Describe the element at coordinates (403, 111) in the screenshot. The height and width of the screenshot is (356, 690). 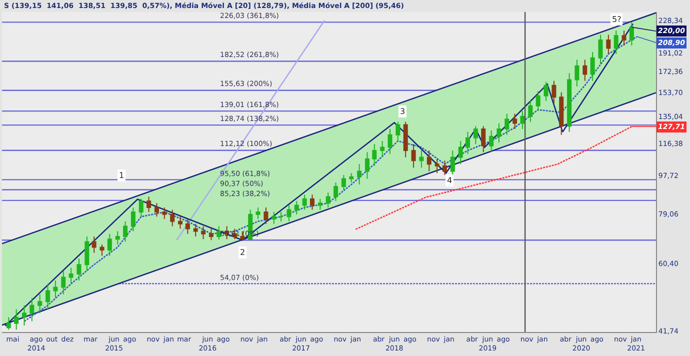
I see `annotation: 3` at that location.